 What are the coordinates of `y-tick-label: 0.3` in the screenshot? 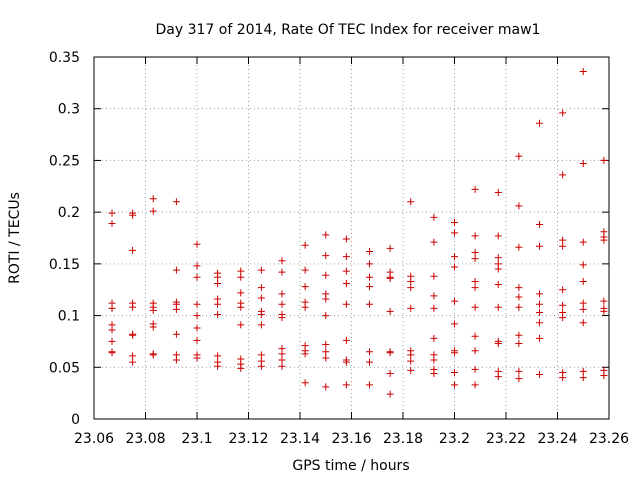 It's located at (69, 110).